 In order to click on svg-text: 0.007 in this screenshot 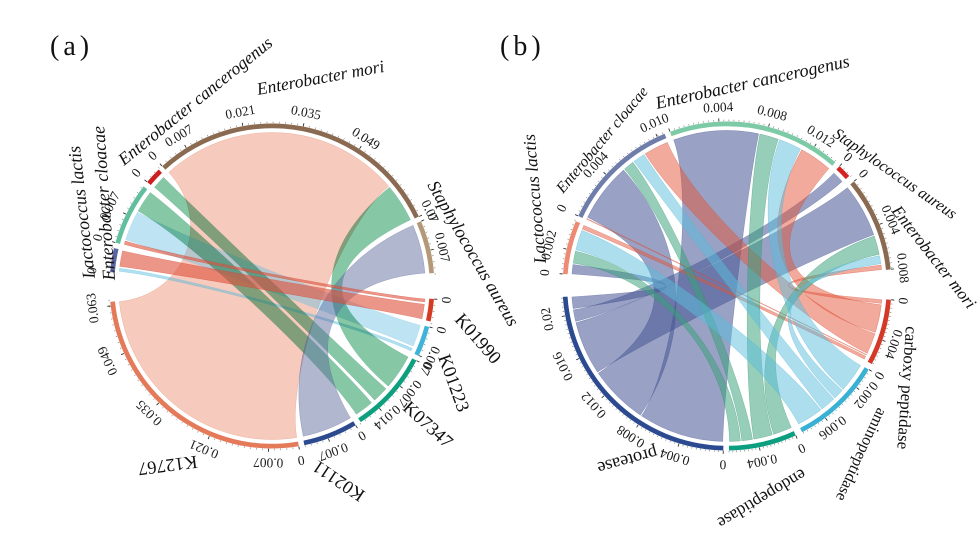, I will do `click(268, 463)`.